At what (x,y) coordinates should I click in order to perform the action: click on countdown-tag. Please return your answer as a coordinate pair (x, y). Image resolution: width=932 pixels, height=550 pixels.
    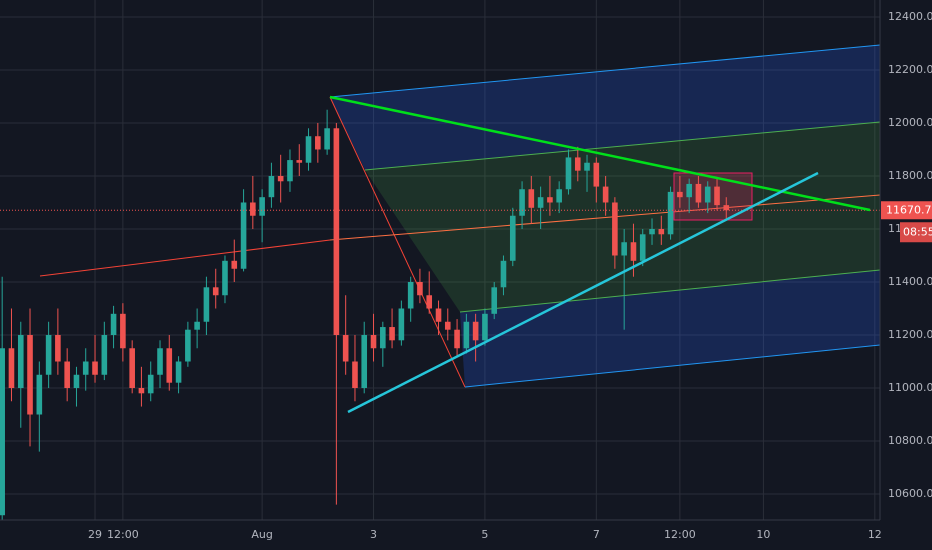
    Looking at the image, I should click on (916, 232).